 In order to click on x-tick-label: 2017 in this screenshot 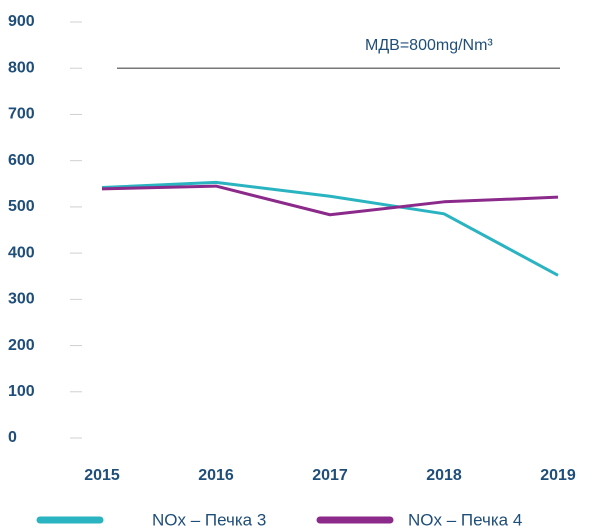, I will do `click(330, 475)`.